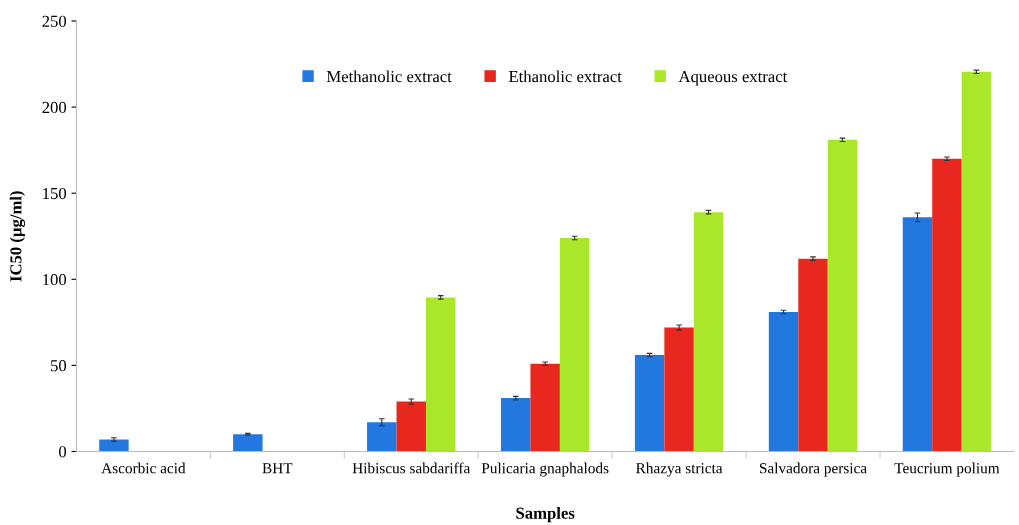  I want to click on x-tick-label: Hibiscus sabdariffa, so click(411, 468).